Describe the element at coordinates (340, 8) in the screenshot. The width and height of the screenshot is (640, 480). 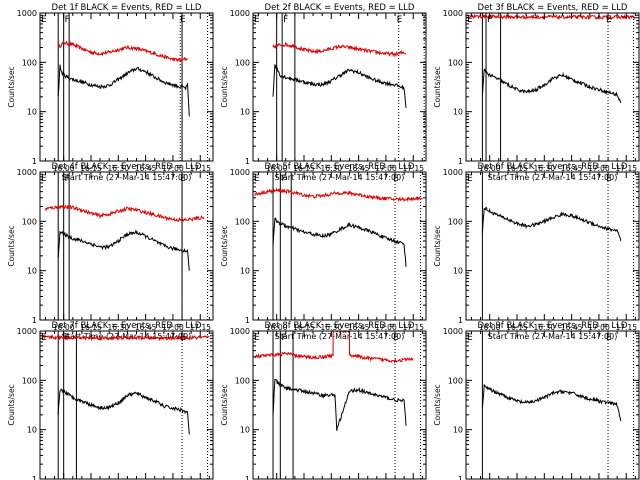
I see `chart-title: Det 2f BLACK = Events, RED = LLD` at that location.